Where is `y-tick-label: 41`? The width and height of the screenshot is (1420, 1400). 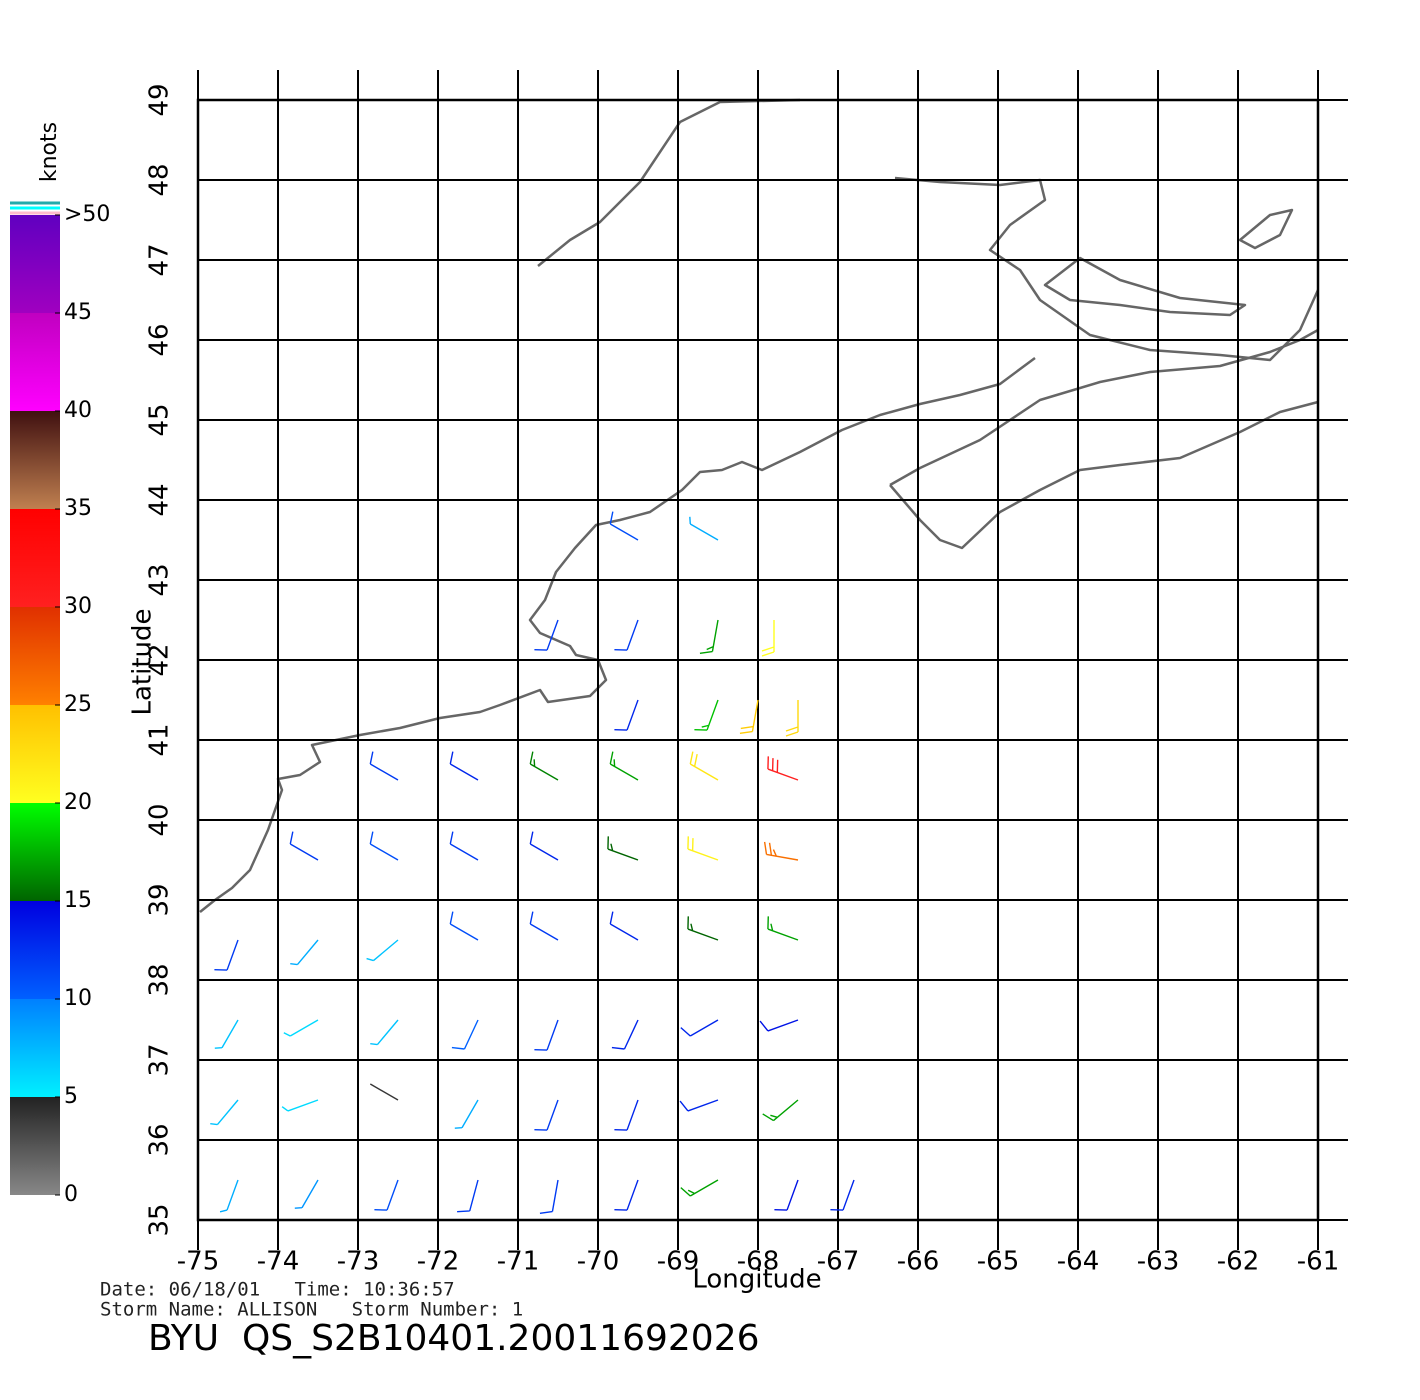
y-tick-label: 41 is located at coordinates (160, 739).